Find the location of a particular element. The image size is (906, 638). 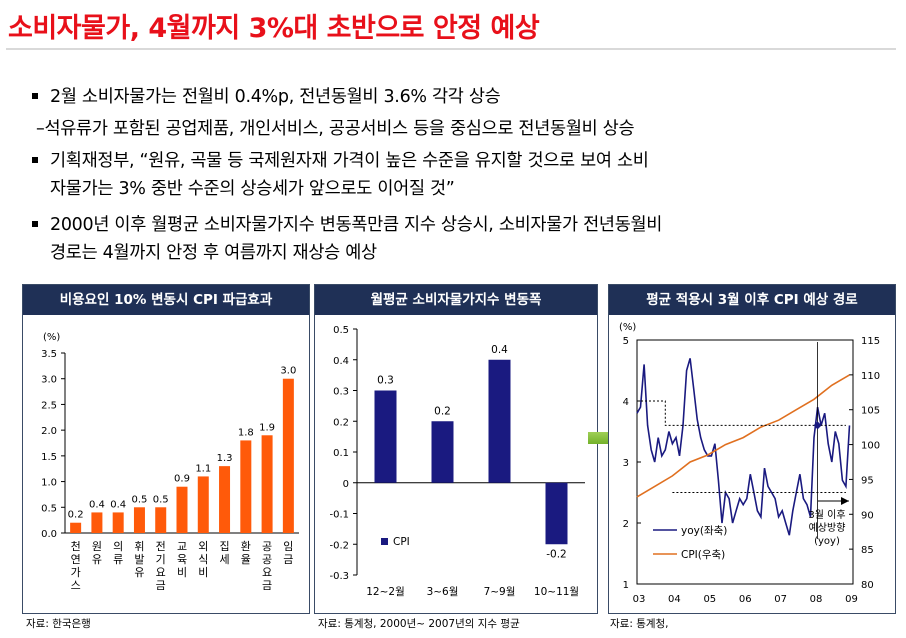

data-label: 3.0 is located at coordinates (288, 371).